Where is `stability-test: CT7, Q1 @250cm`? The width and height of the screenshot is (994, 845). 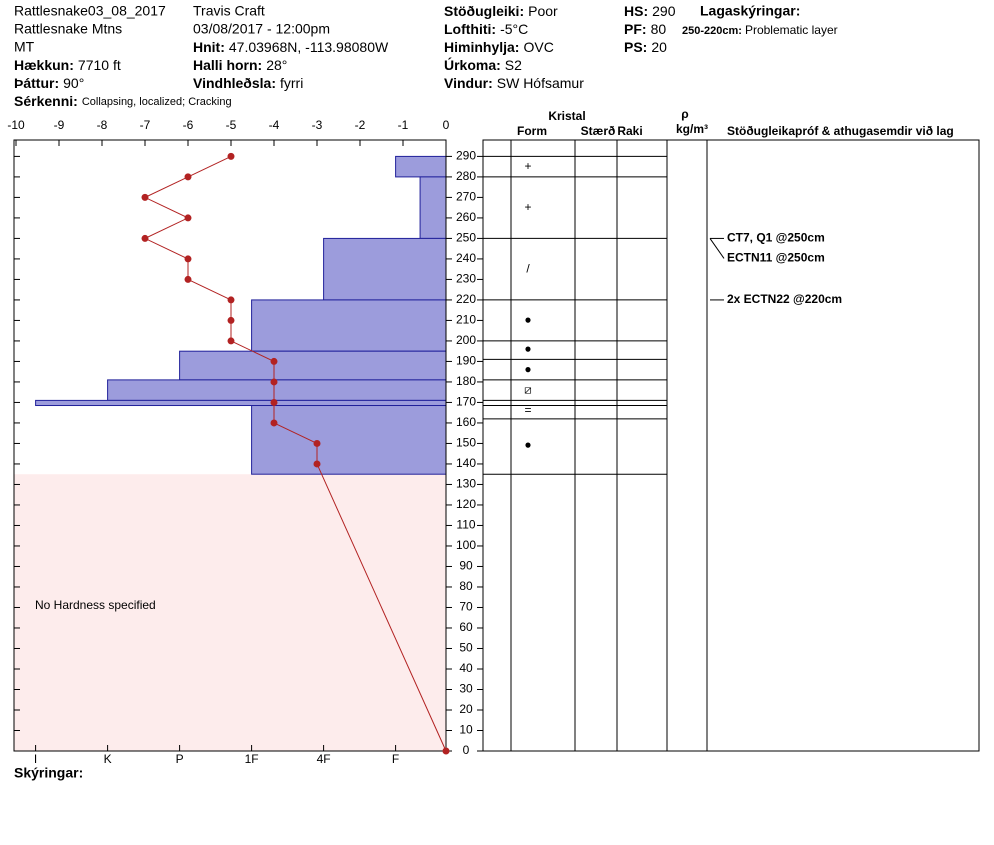
stability-test: CT7, Q1 @250cm is located at coordinates (776, 238).